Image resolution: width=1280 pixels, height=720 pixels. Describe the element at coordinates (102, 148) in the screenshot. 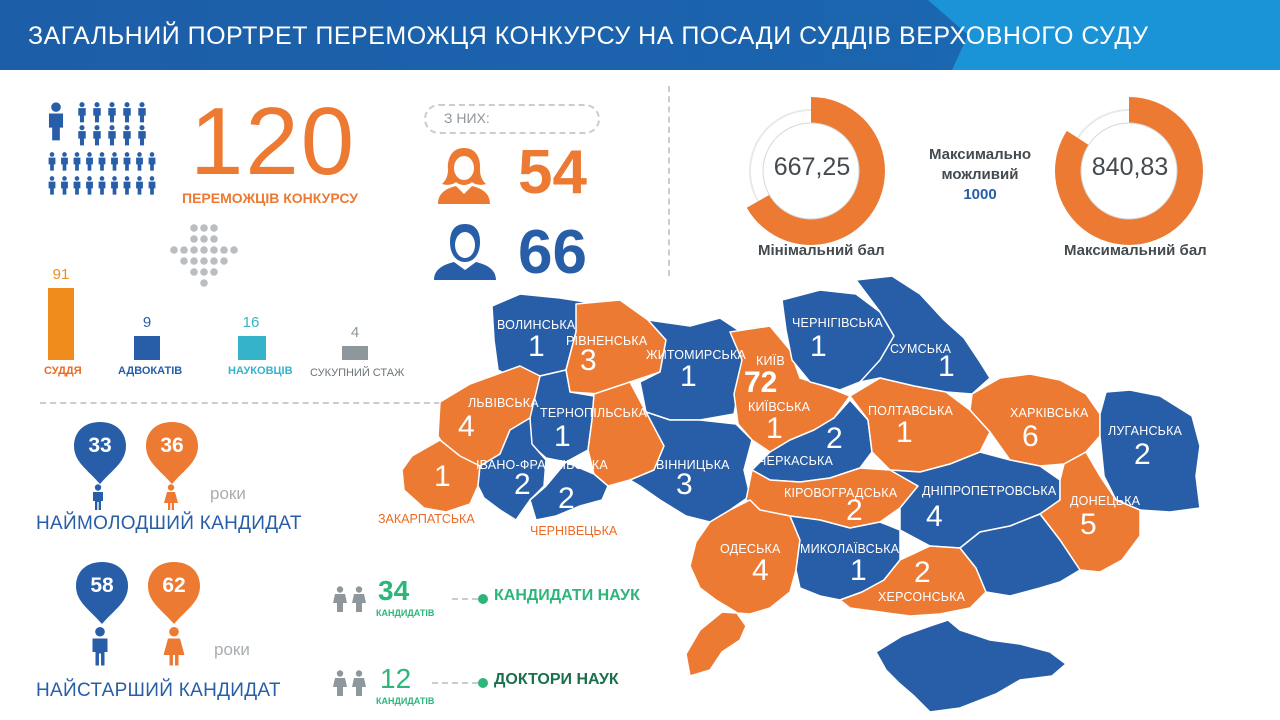

I see `people-group-icon` at that location.